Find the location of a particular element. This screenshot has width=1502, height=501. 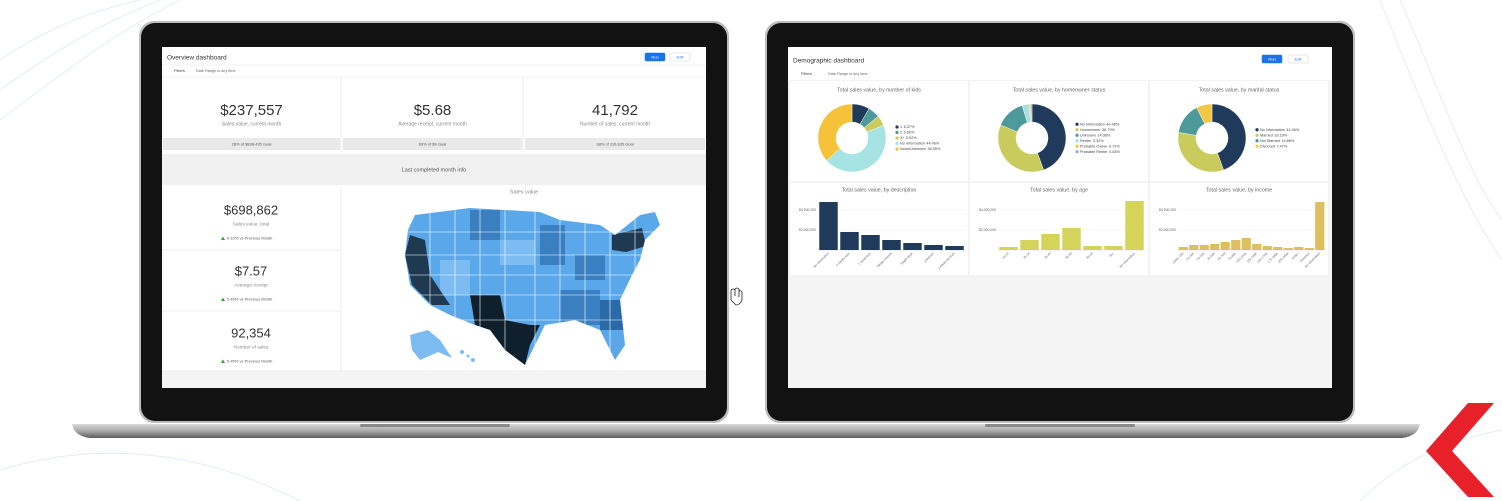

x-tick-label: 35-44 is located at coordinates (1047, 255).